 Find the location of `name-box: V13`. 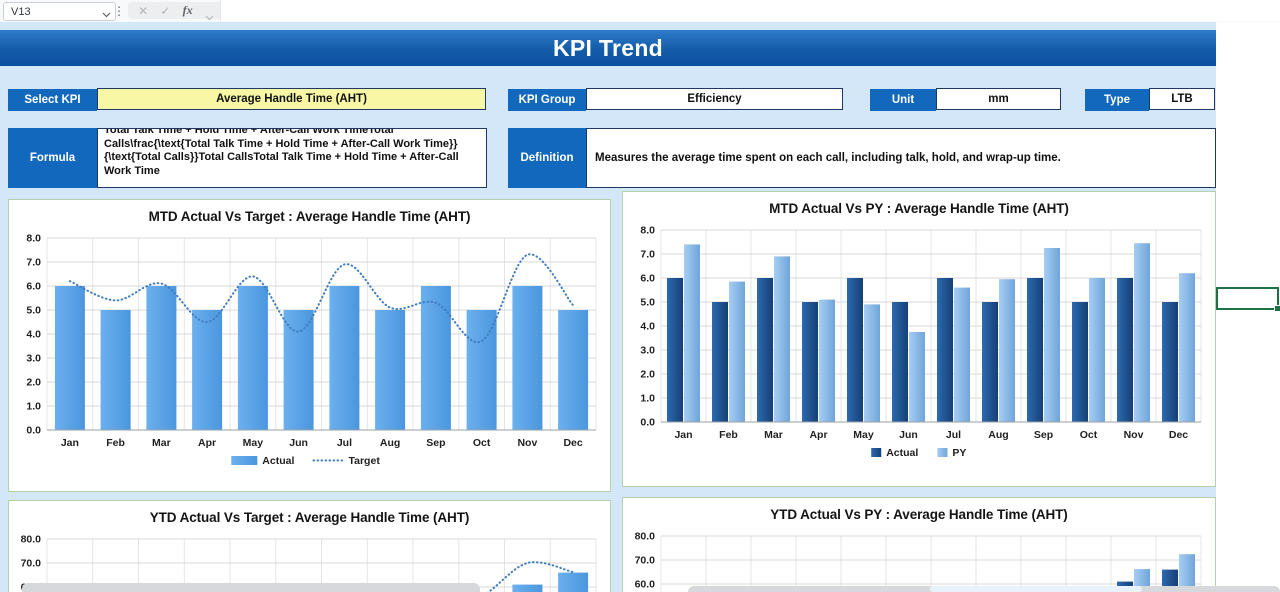

name-box: V13 is located at coordinates (59, 11).